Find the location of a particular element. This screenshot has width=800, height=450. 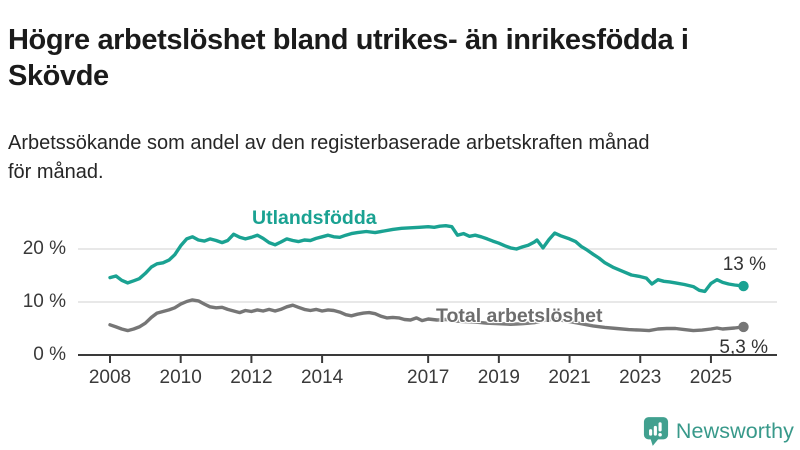

series-end-value-total-arbetsloshet: 5,3 % is located at coordinates (743, 347).